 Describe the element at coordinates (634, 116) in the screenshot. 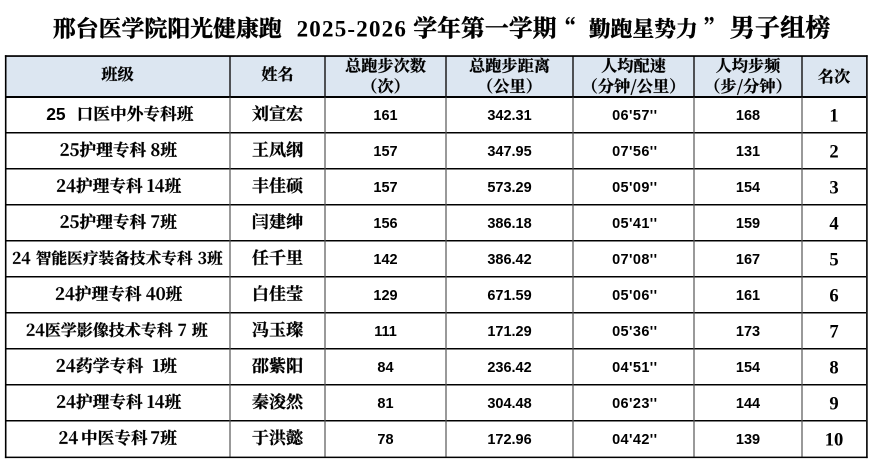

I see `svg-text: 06'57''` at that location.